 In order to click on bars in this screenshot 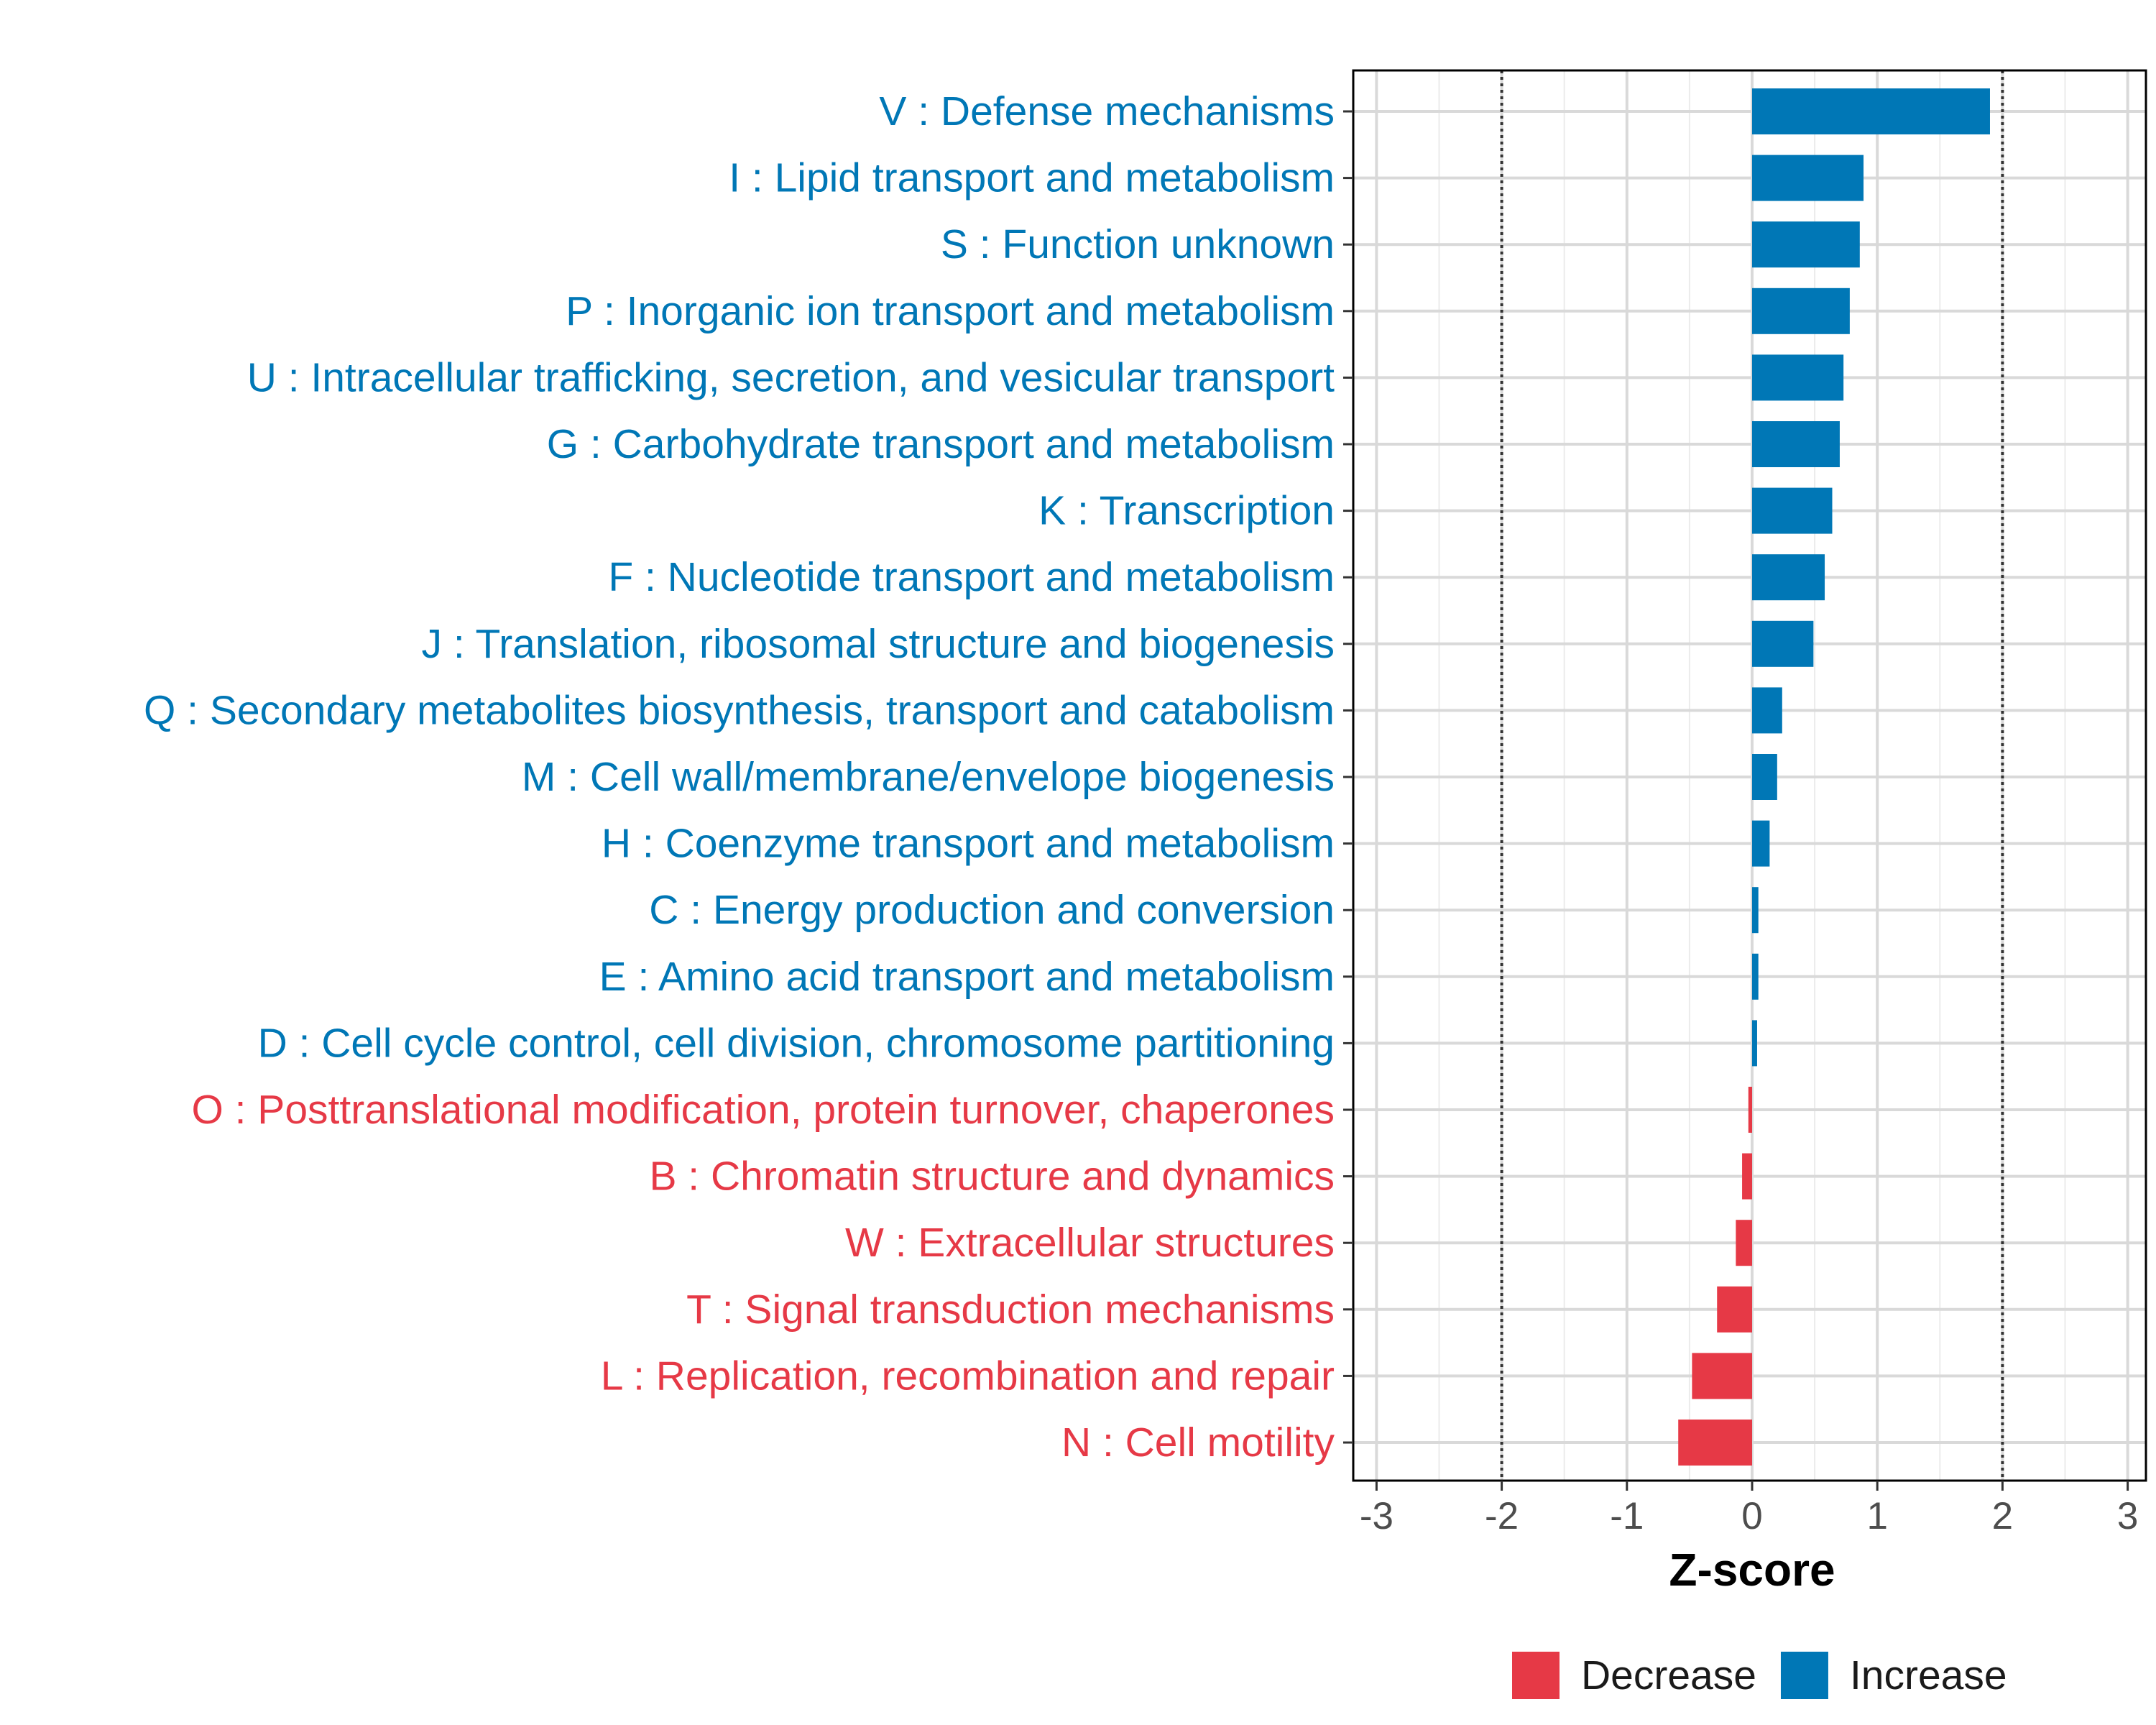, I will do `click(1834, 777)`.